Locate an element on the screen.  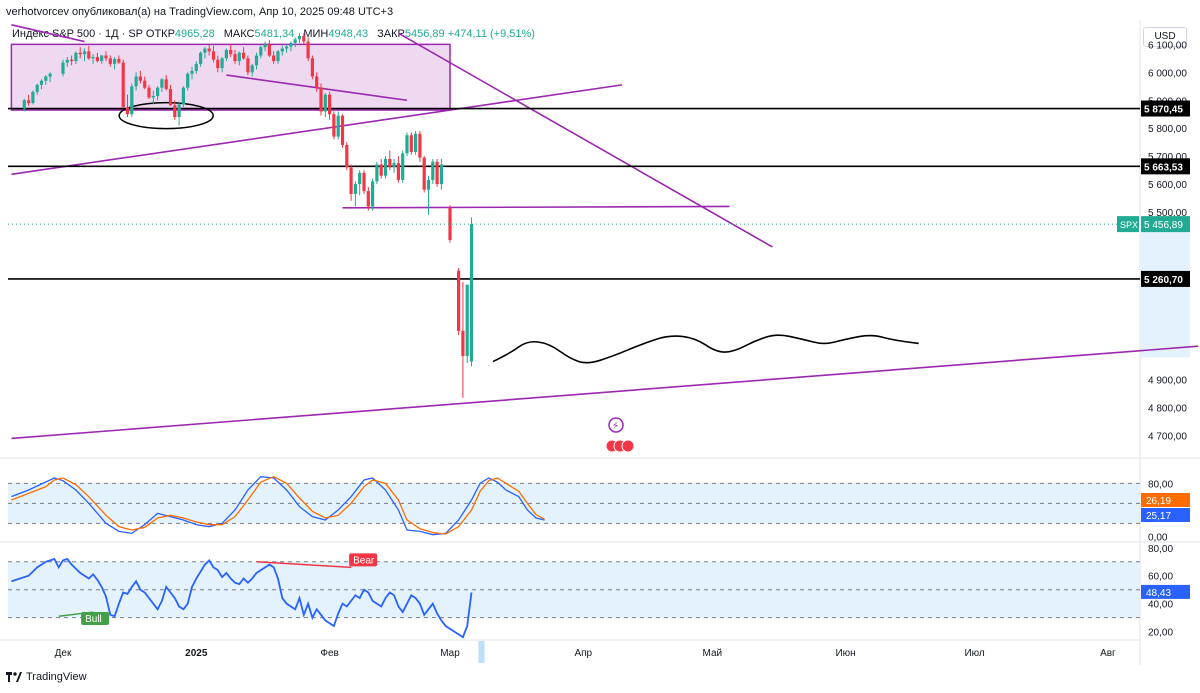
support-trendline is located at coordinates (605, 392).